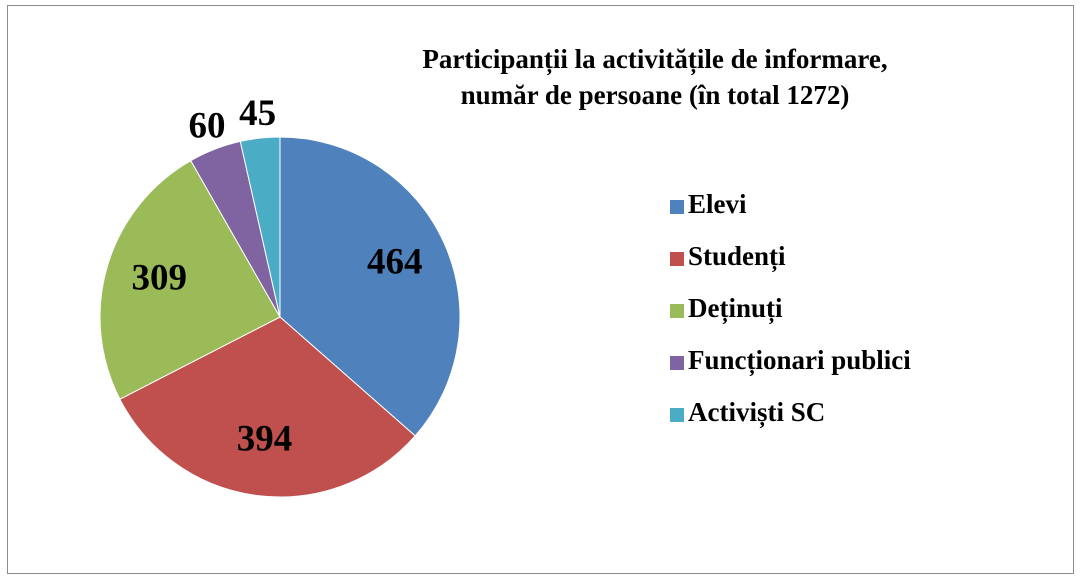  Describe the element at coordinates (756, 412) in the screenshot. I see `legend-label: Activiști SC` at that location.